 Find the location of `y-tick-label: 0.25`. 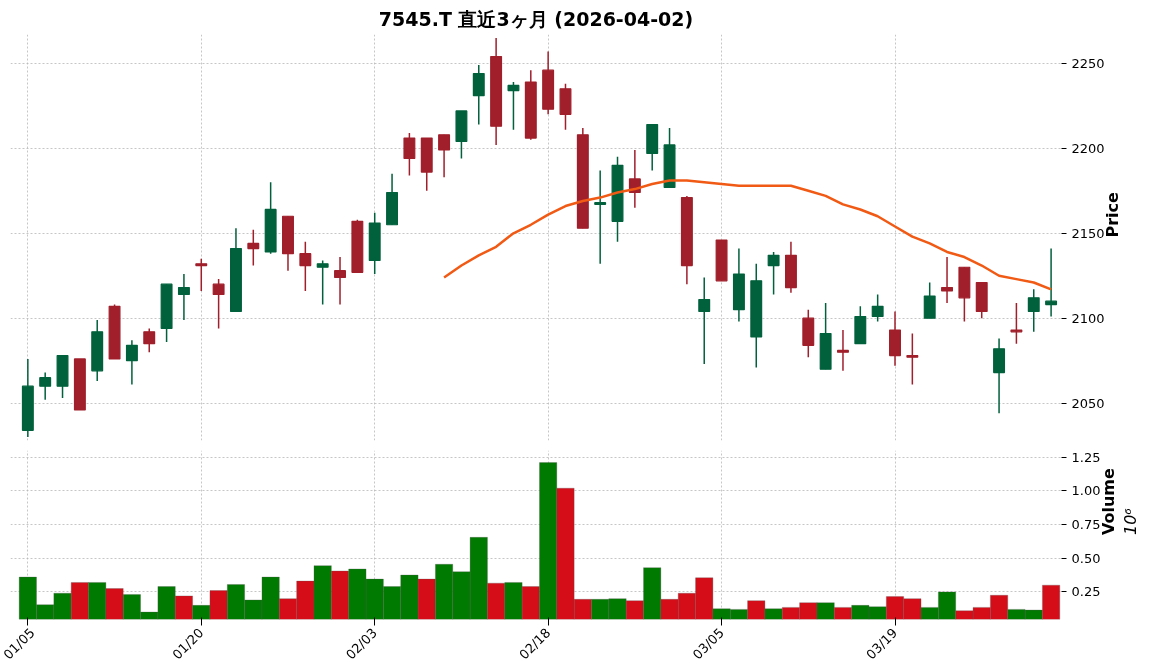

y-tick-label: 0.25 is located at coordinates (1086, 592).